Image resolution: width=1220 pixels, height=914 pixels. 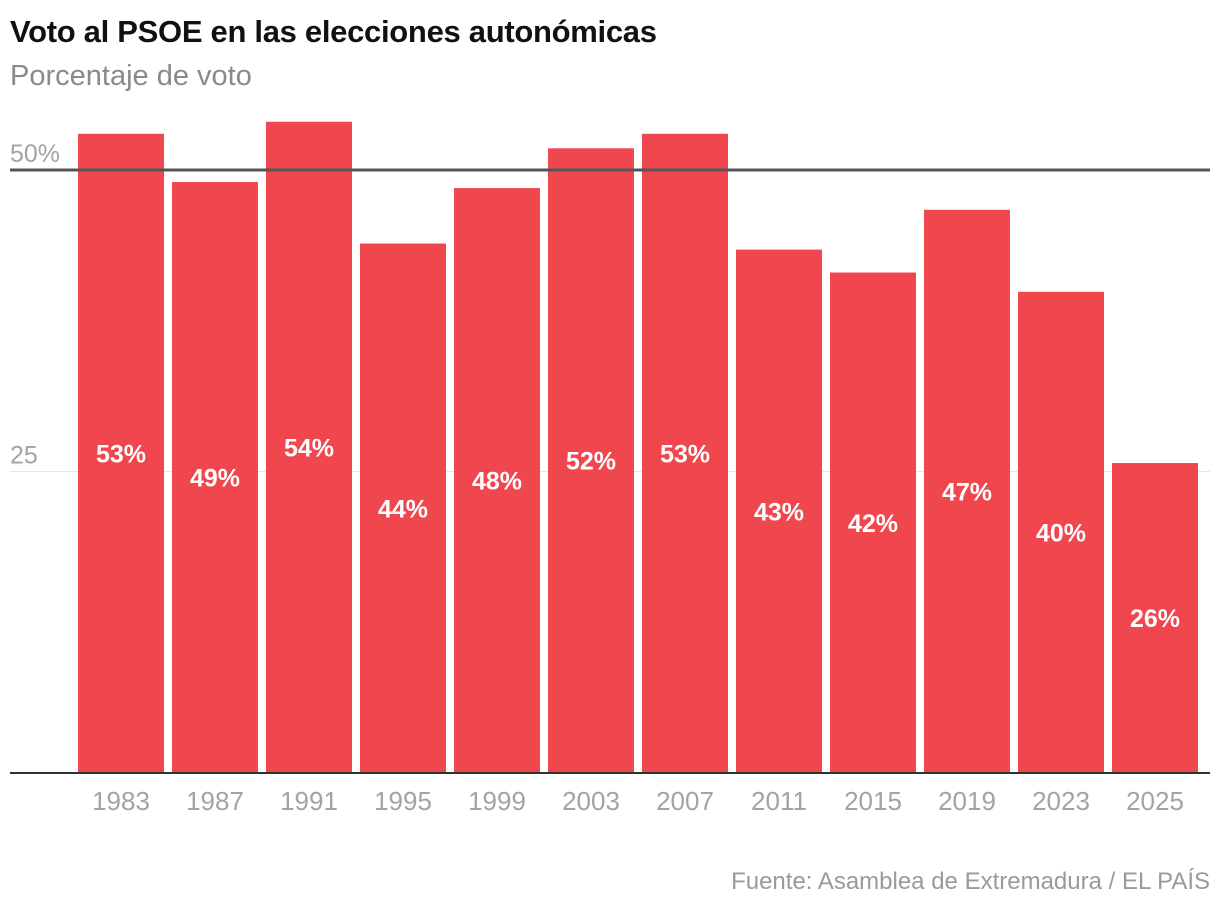 What do you see at coordinates (309, 801) in the screenshot?
I see `x-tick-label-1991: 1991` at bounding box center [309, 801].